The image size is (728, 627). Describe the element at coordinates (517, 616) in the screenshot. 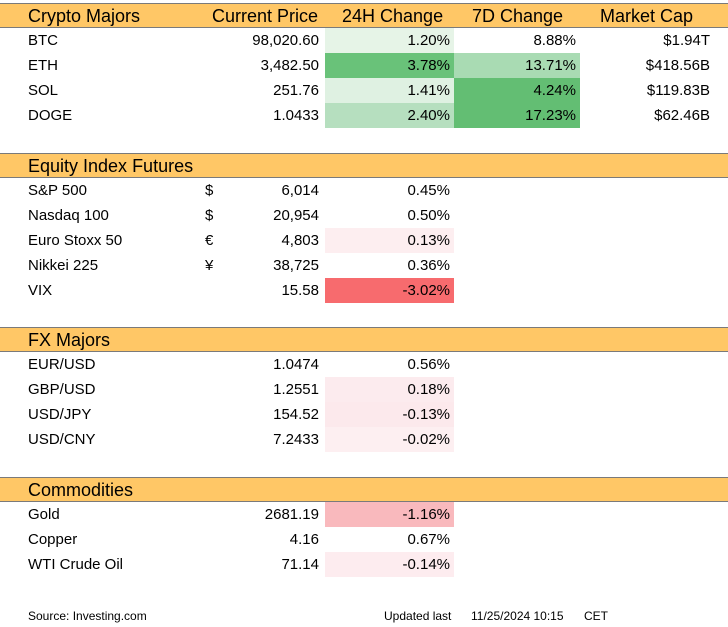

I see `updated-timestamp: 11/25/2024 10:15` at that location.